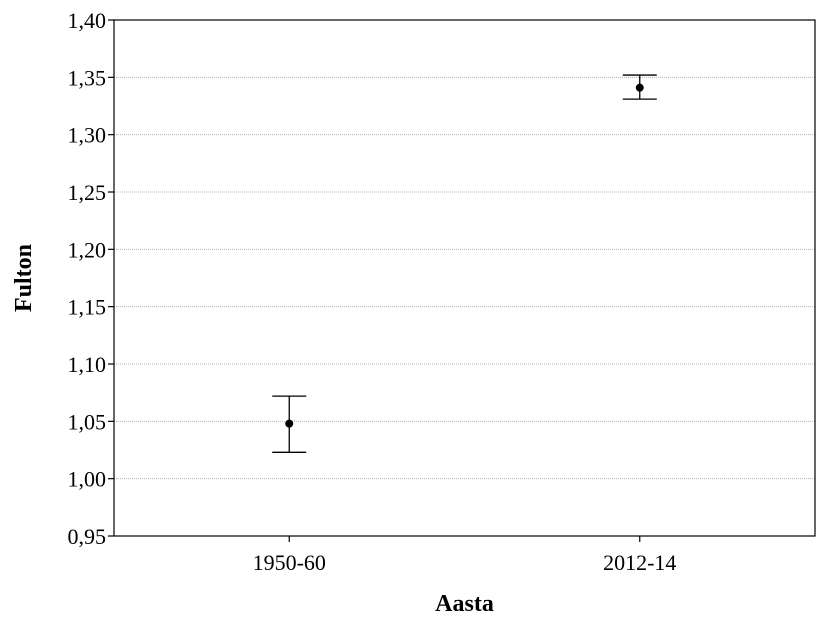 Image resolution: width=817 pixels, height=619 pixels. I want to click on y-tick-label: 1,25, so click(87, 192).